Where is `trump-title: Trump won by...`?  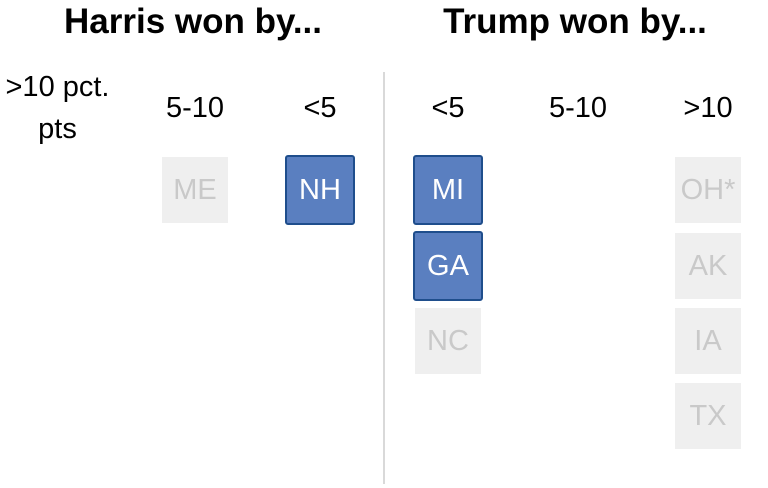 trump-title: Trump won by... is located at coordinates (575, 21).